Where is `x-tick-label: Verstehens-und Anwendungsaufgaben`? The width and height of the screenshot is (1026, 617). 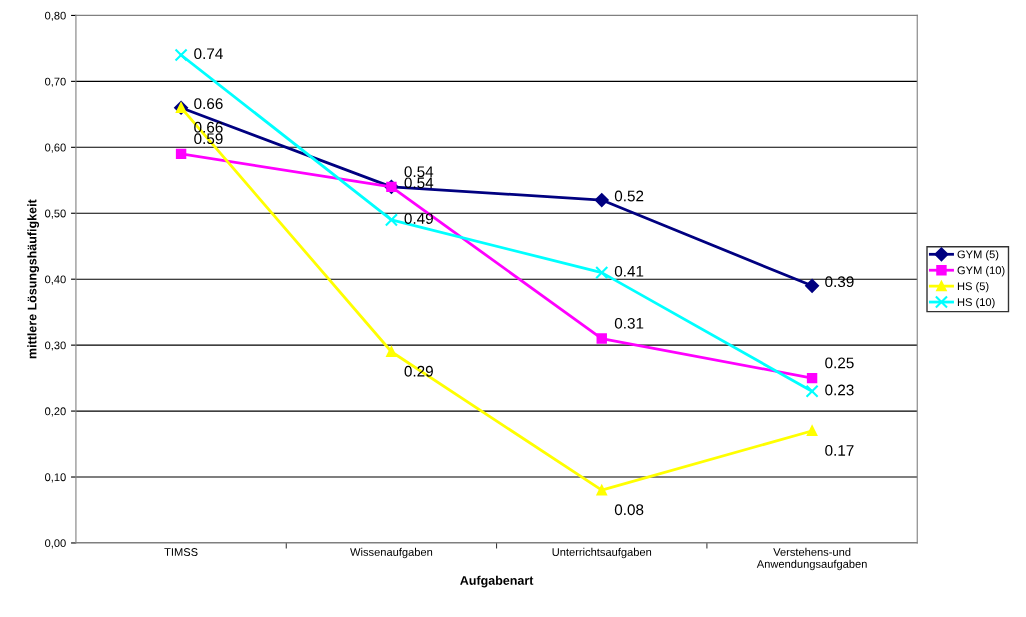
x-tick-label: Verstehens-und Anwendungsaufgaben is located at coordinates (811, 559).